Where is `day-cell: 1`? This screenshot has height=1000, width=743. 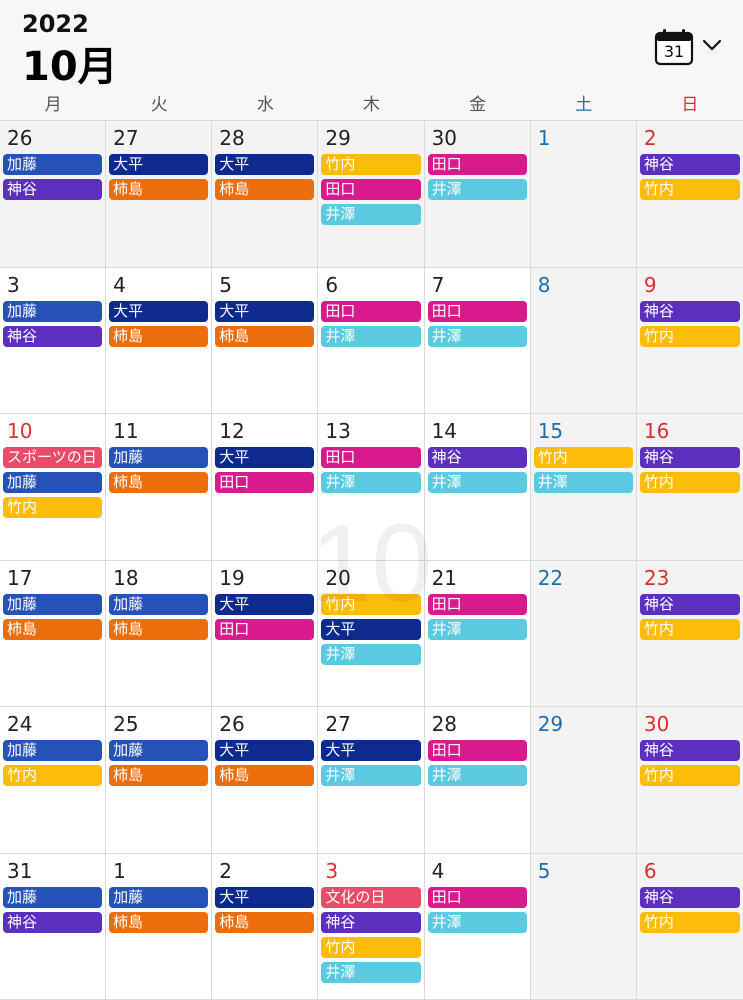
day-cell: 1 is located at coordinates (583, 194).